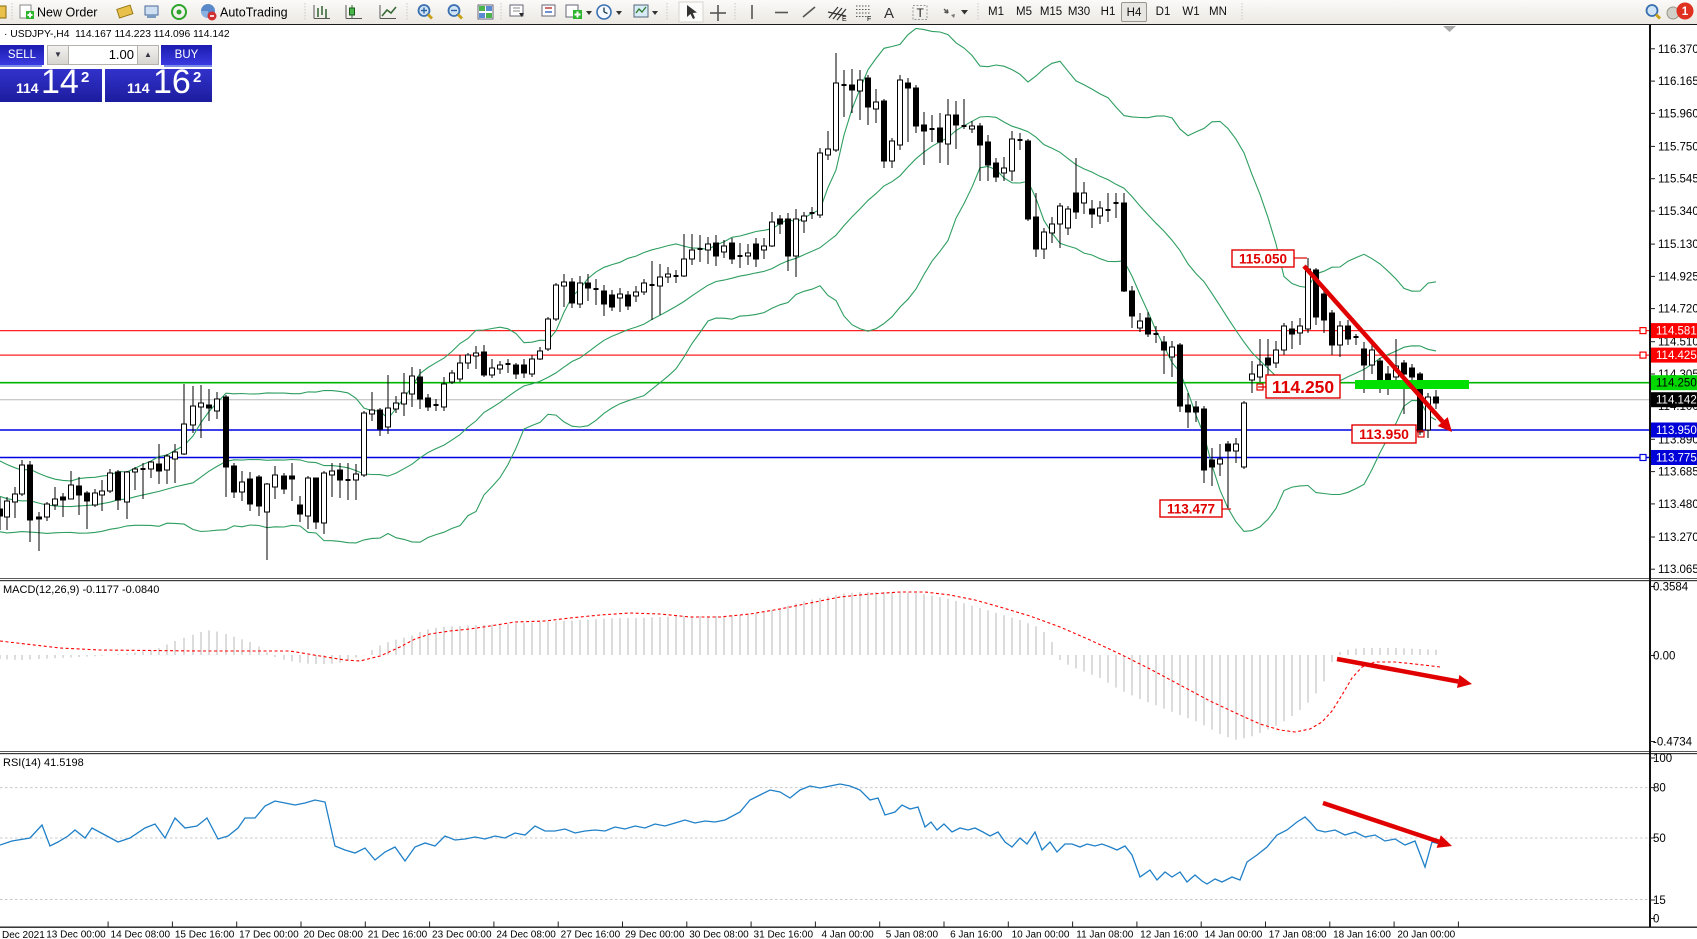 This screenshot has height=939, width=1697. What do you see at coordinates (1677, 50) in the screenshot?
I see `svg-text: 116.370` at bounding box center [1677, 50].